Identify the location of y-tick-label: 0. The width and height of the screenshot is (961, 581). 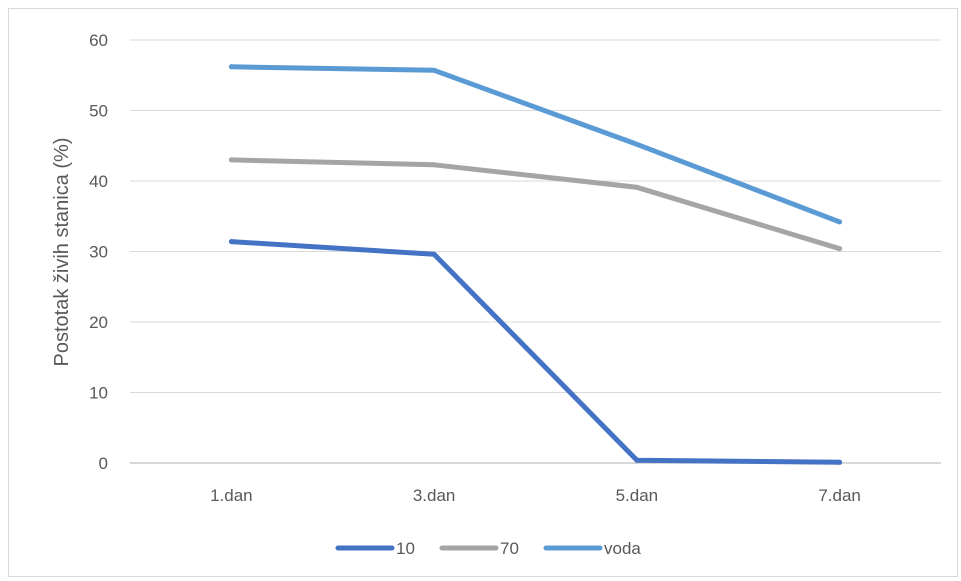
(103, 463).